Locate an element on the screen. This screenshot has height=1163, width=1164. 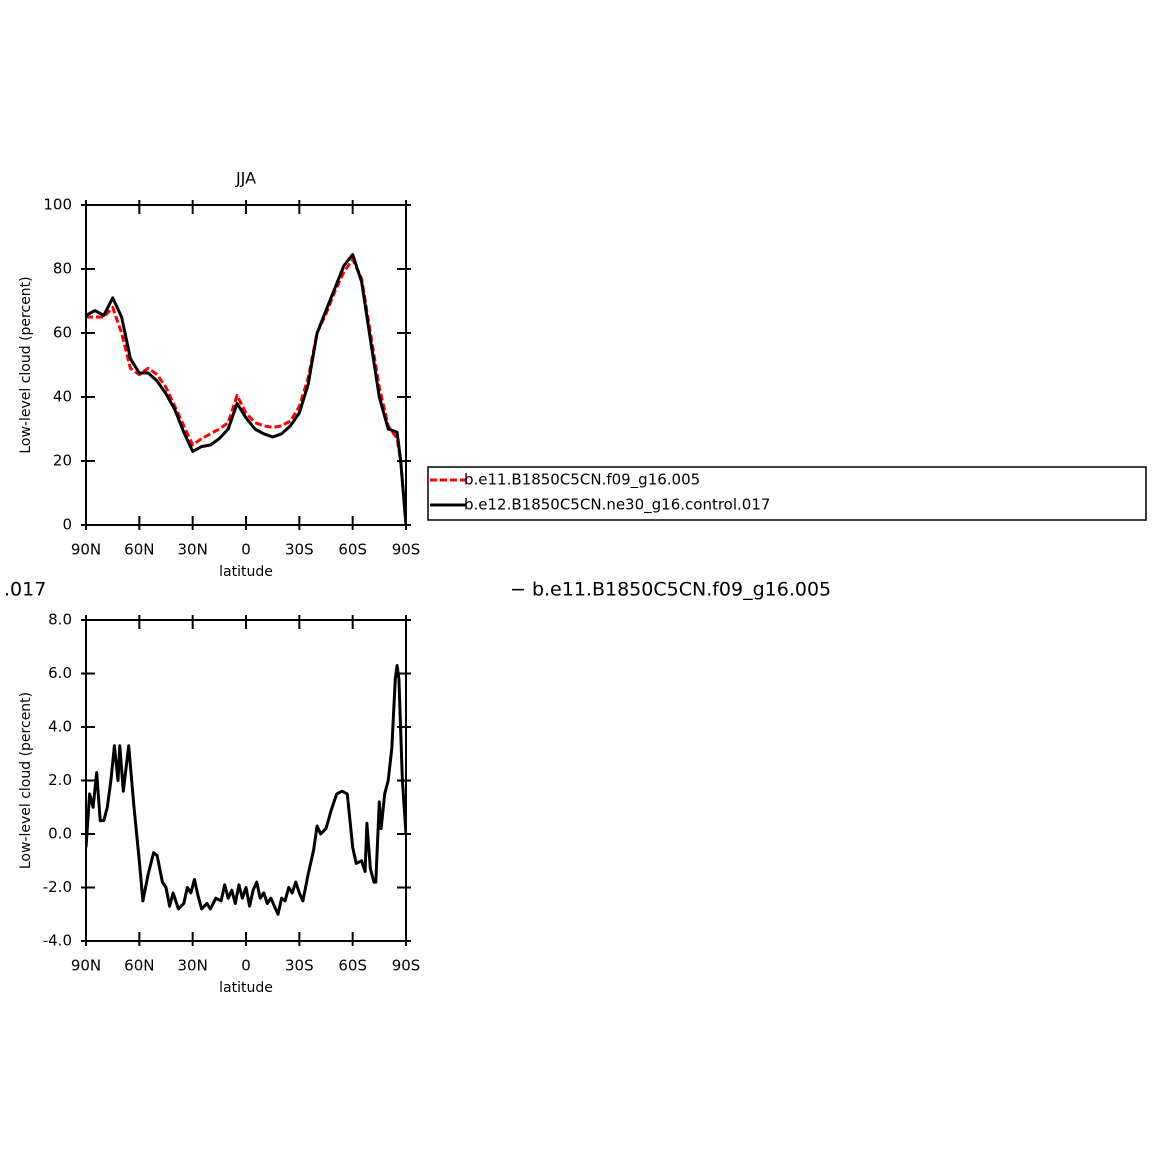
y-tick-label: -2.0 is located at coordinates (57, 887).